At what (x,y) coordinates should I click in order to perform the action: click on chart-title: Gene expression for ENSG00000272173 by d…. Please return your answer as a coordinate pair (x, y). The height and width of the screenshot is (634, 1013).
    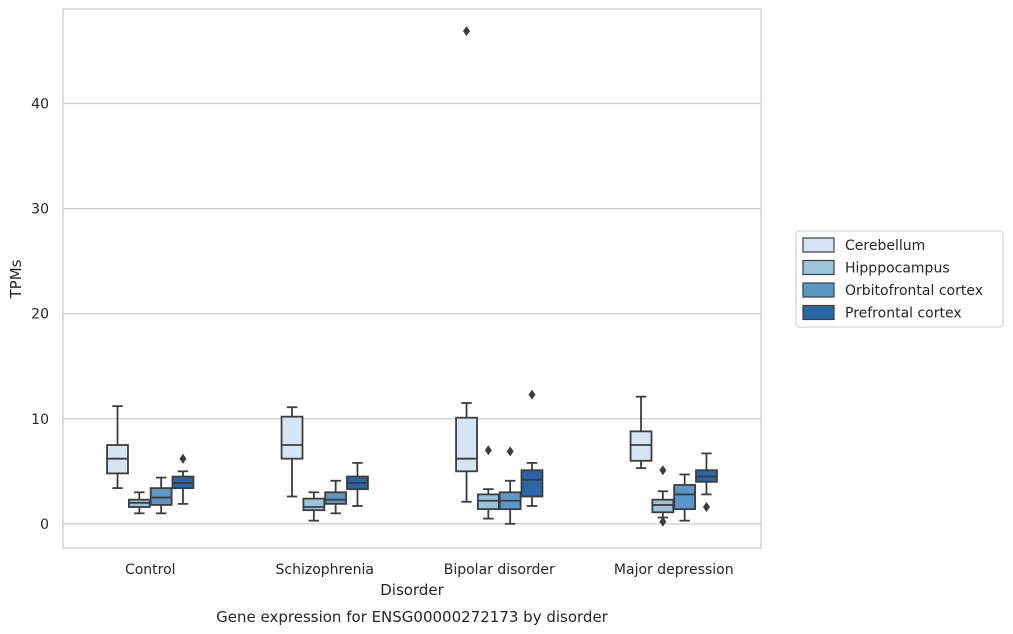
    Looking at the image, I should click on (412, 617).